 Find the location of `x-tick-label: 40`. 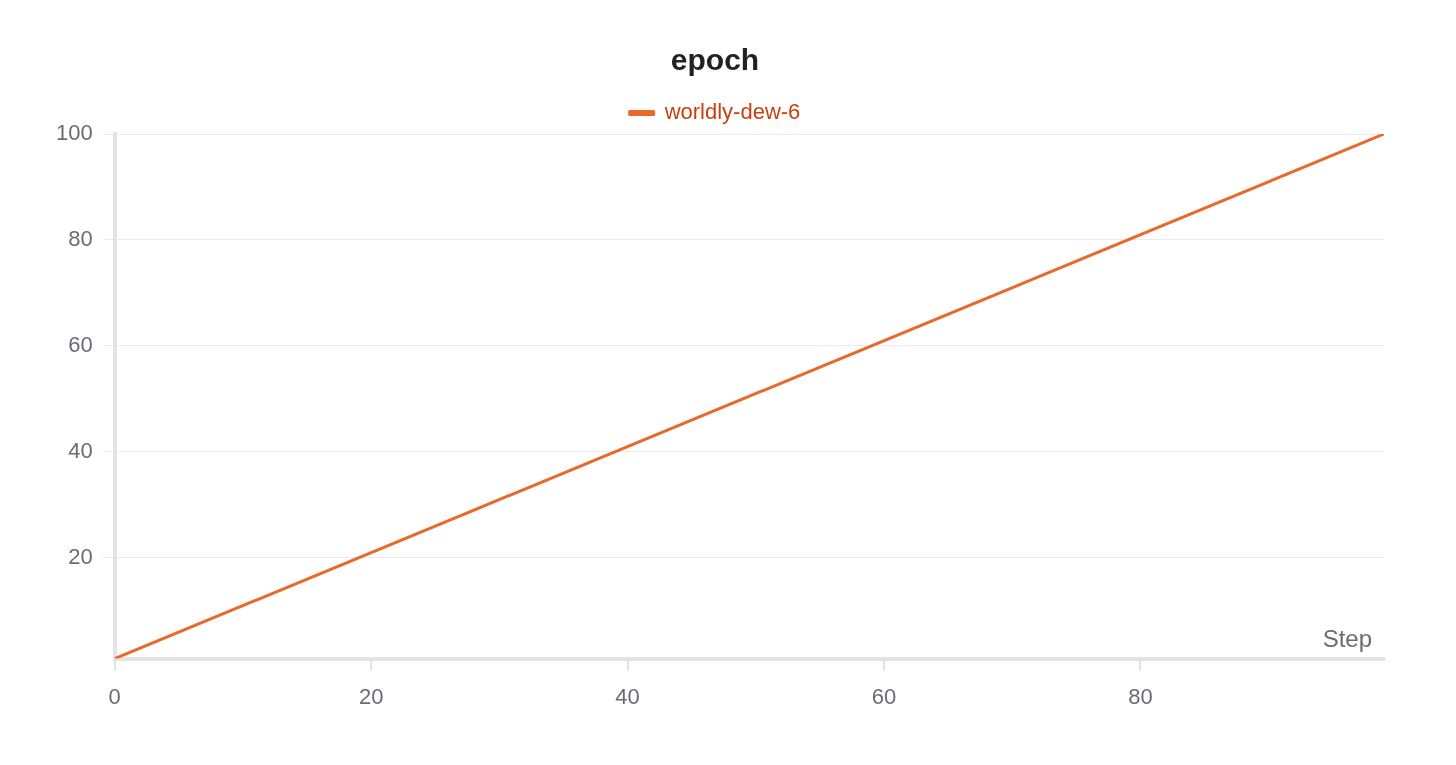

x-tick-label: 40 is located at coordinates (627, 696).